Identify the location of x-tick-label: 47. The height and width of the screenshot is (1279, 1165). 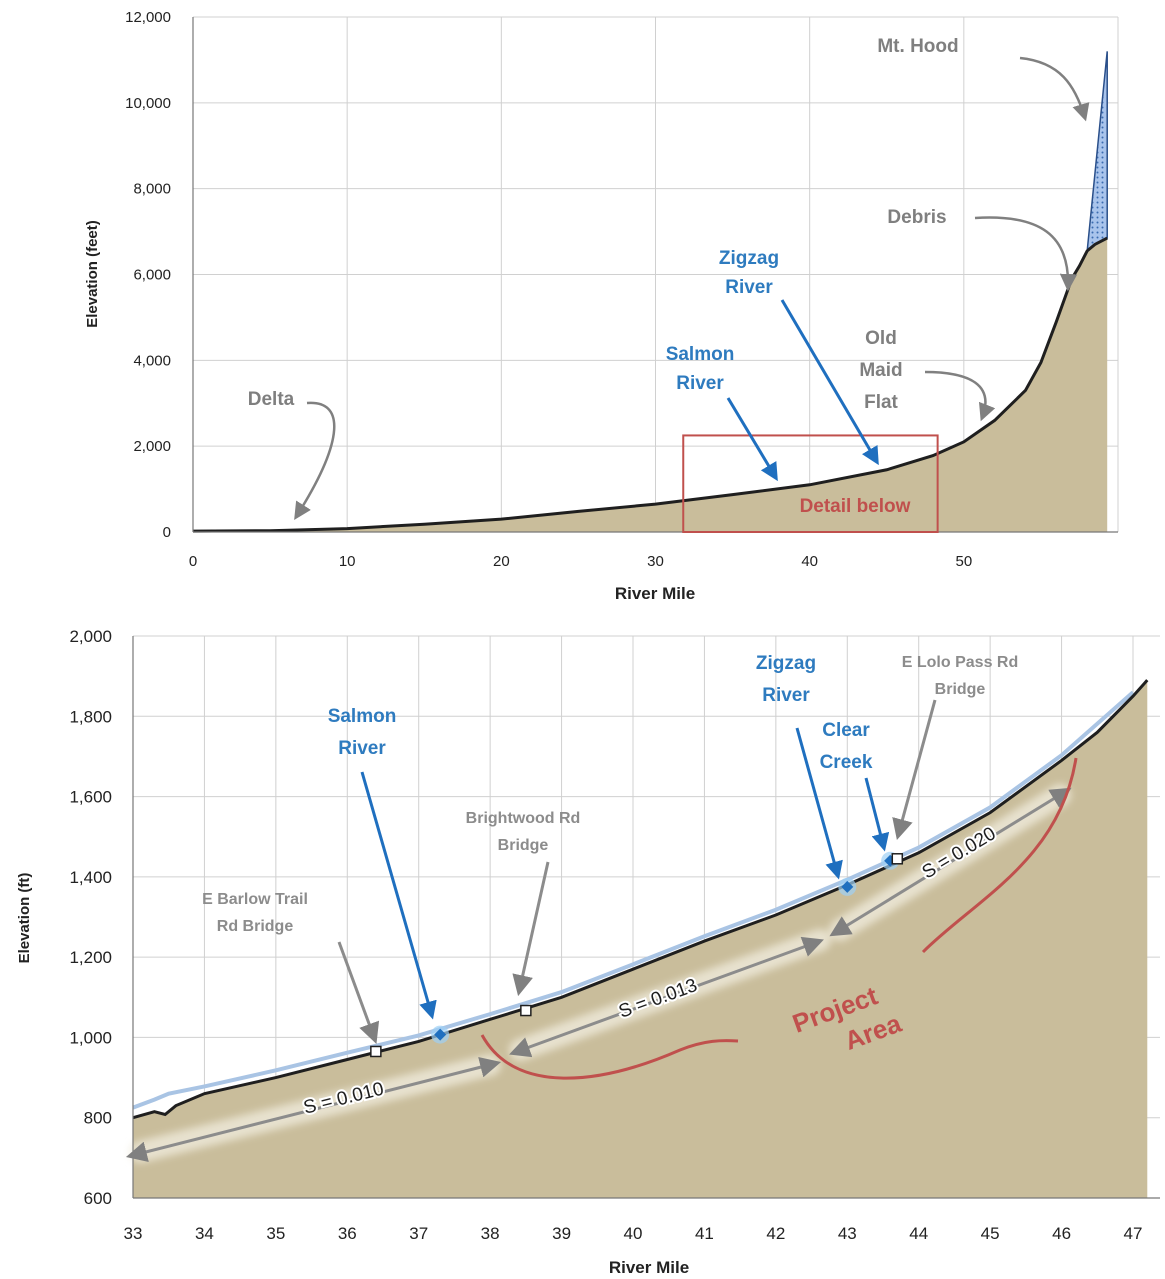
(1133, 1233).